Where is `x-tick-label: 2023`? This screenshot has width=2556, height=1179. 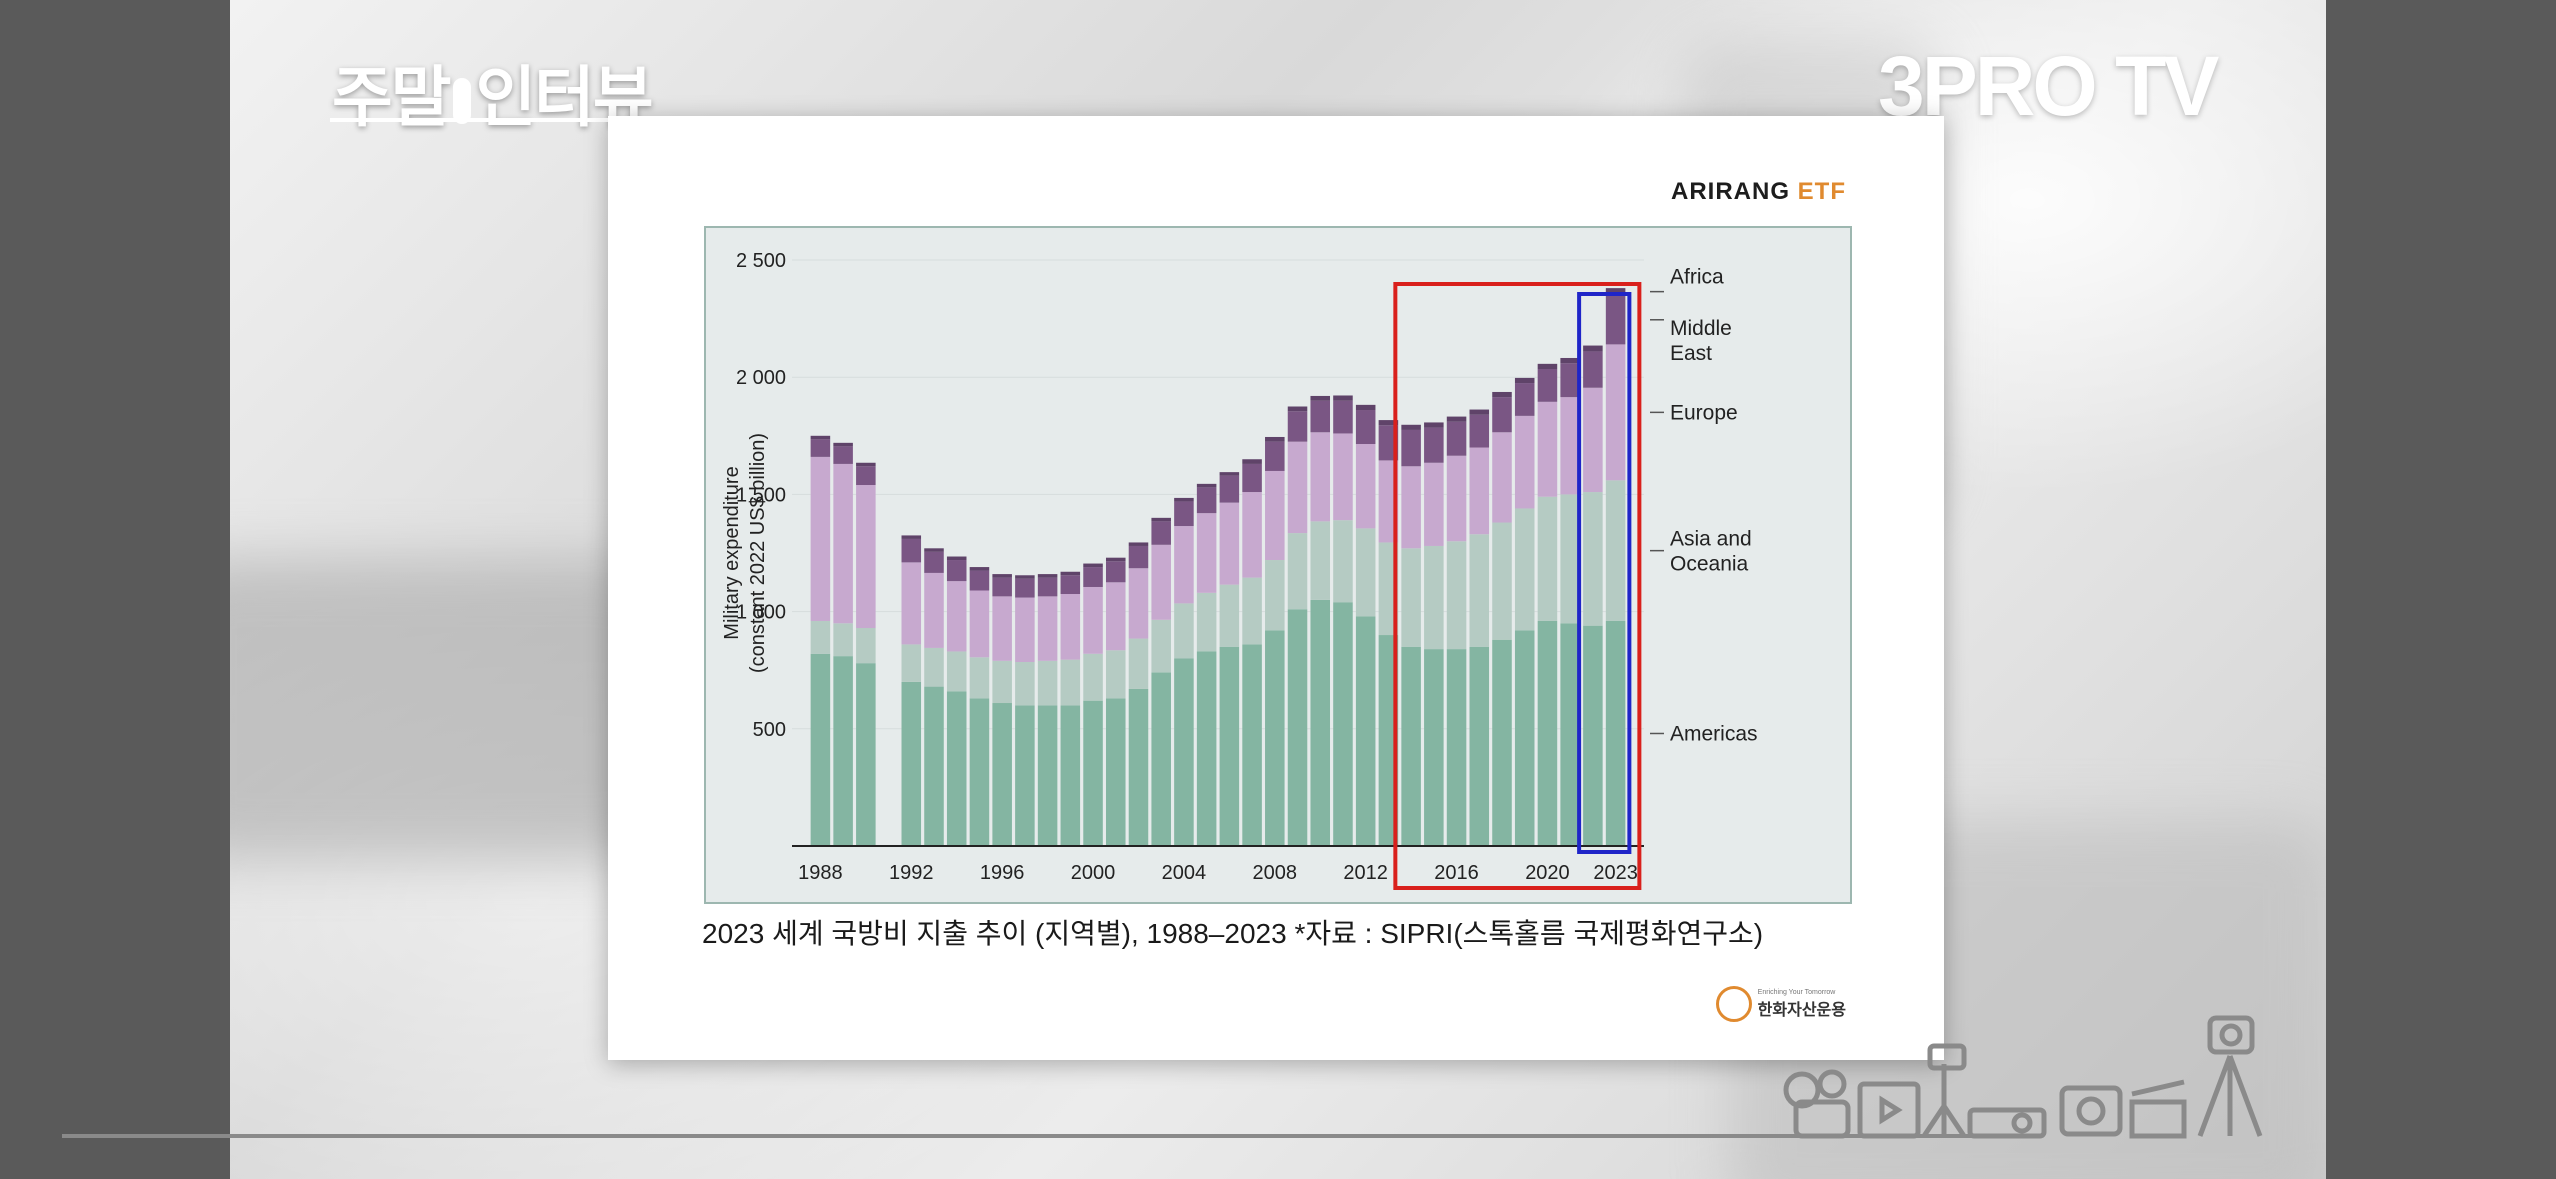 x-tick-label: 2023 is located at coordinates (1615, 873).